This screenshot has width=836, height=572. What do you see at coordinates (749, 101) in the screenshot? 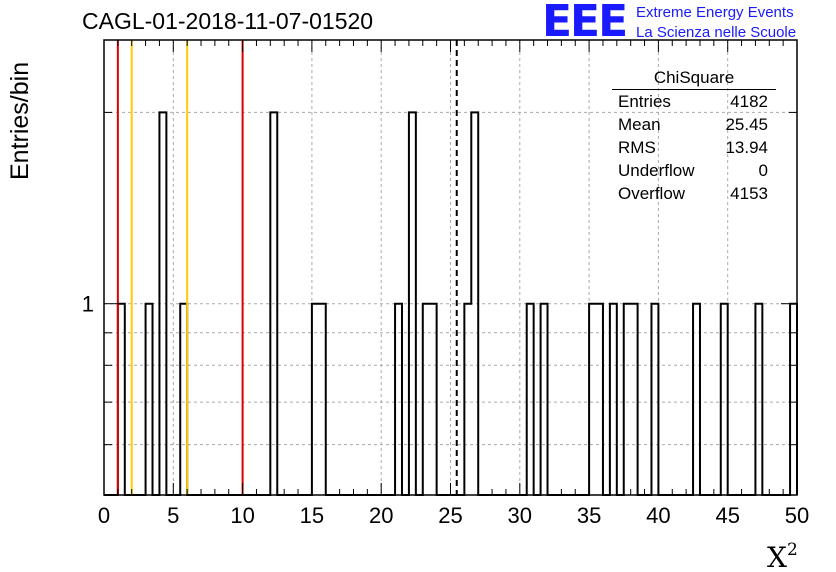
I see `stats-value: 4182` at bounding box center [749, 101].